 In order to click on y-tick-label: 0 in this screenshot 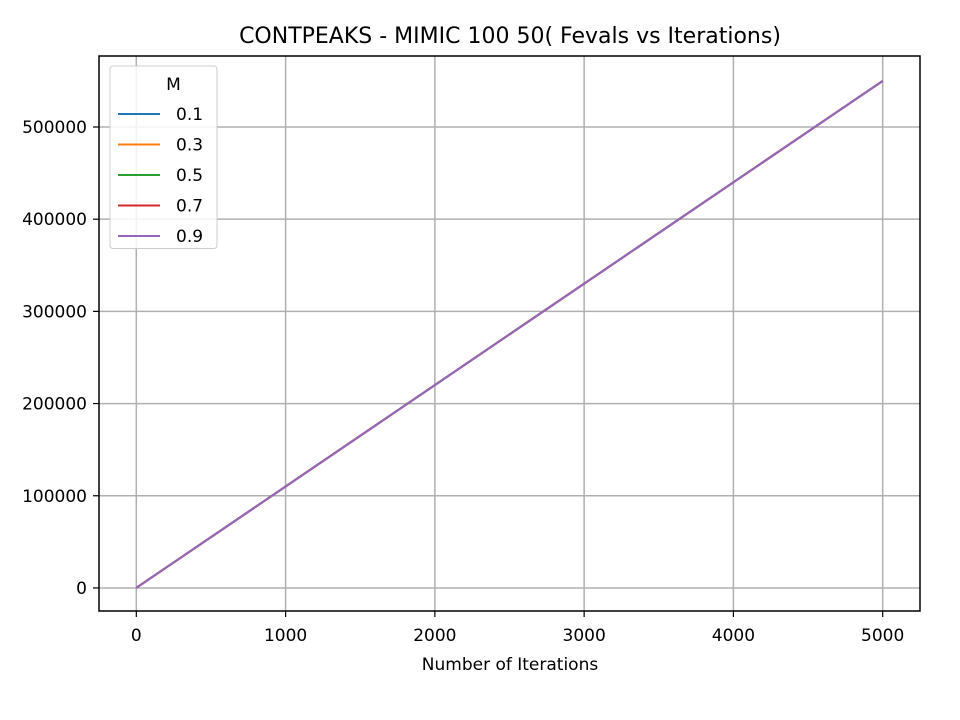, I will do `click(81, 589)`.